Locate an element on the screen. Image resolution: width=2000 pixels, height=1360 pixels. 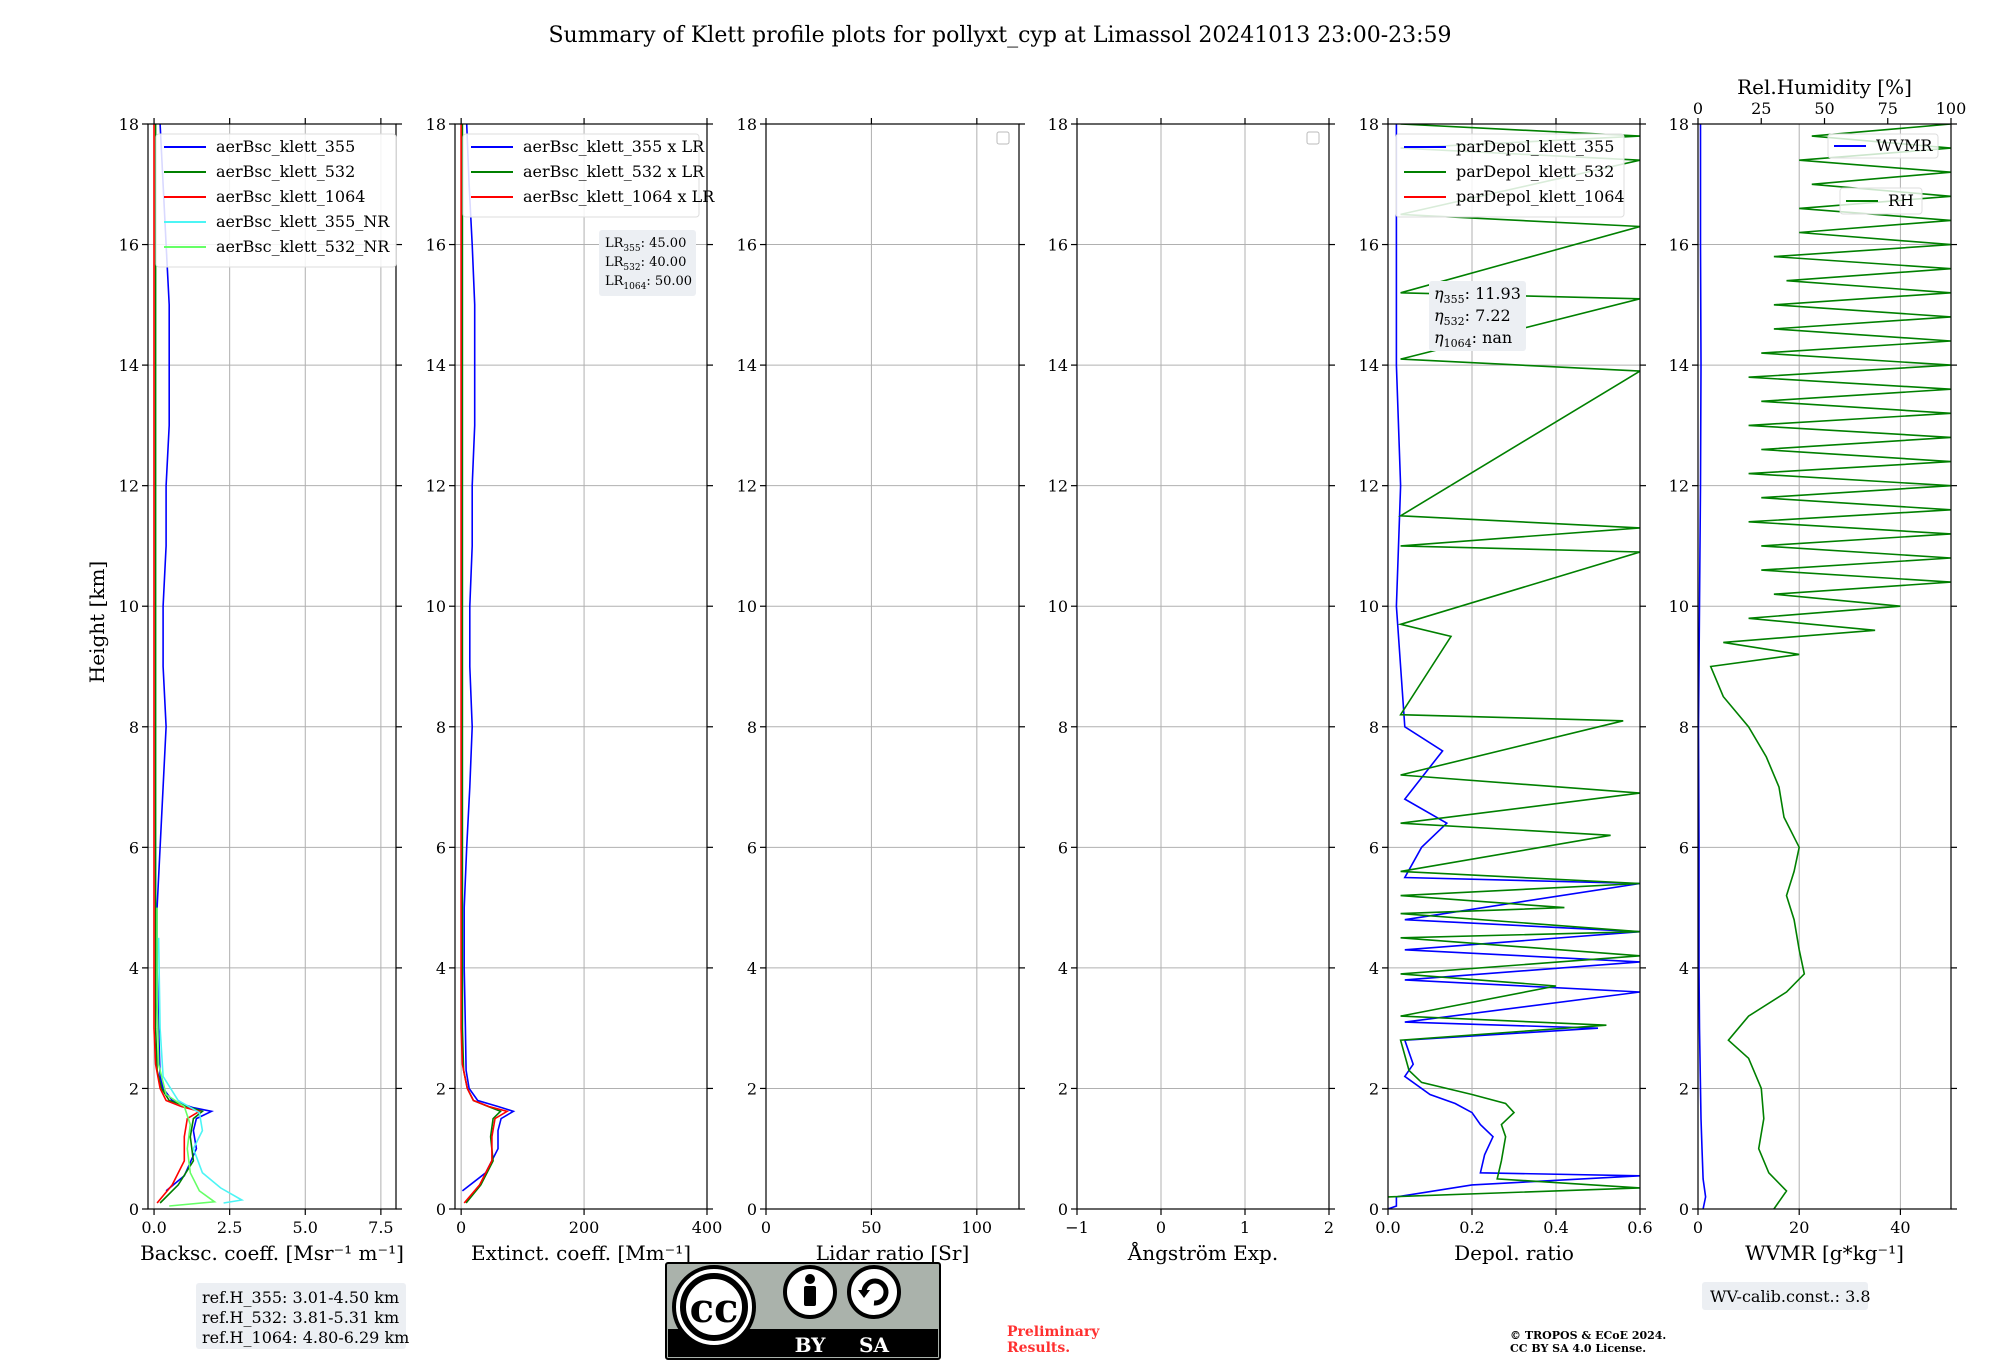
eta-annotation: η355: 11.93 η532: 7.22 η1064: nan is located at coordinates (1477, 316).